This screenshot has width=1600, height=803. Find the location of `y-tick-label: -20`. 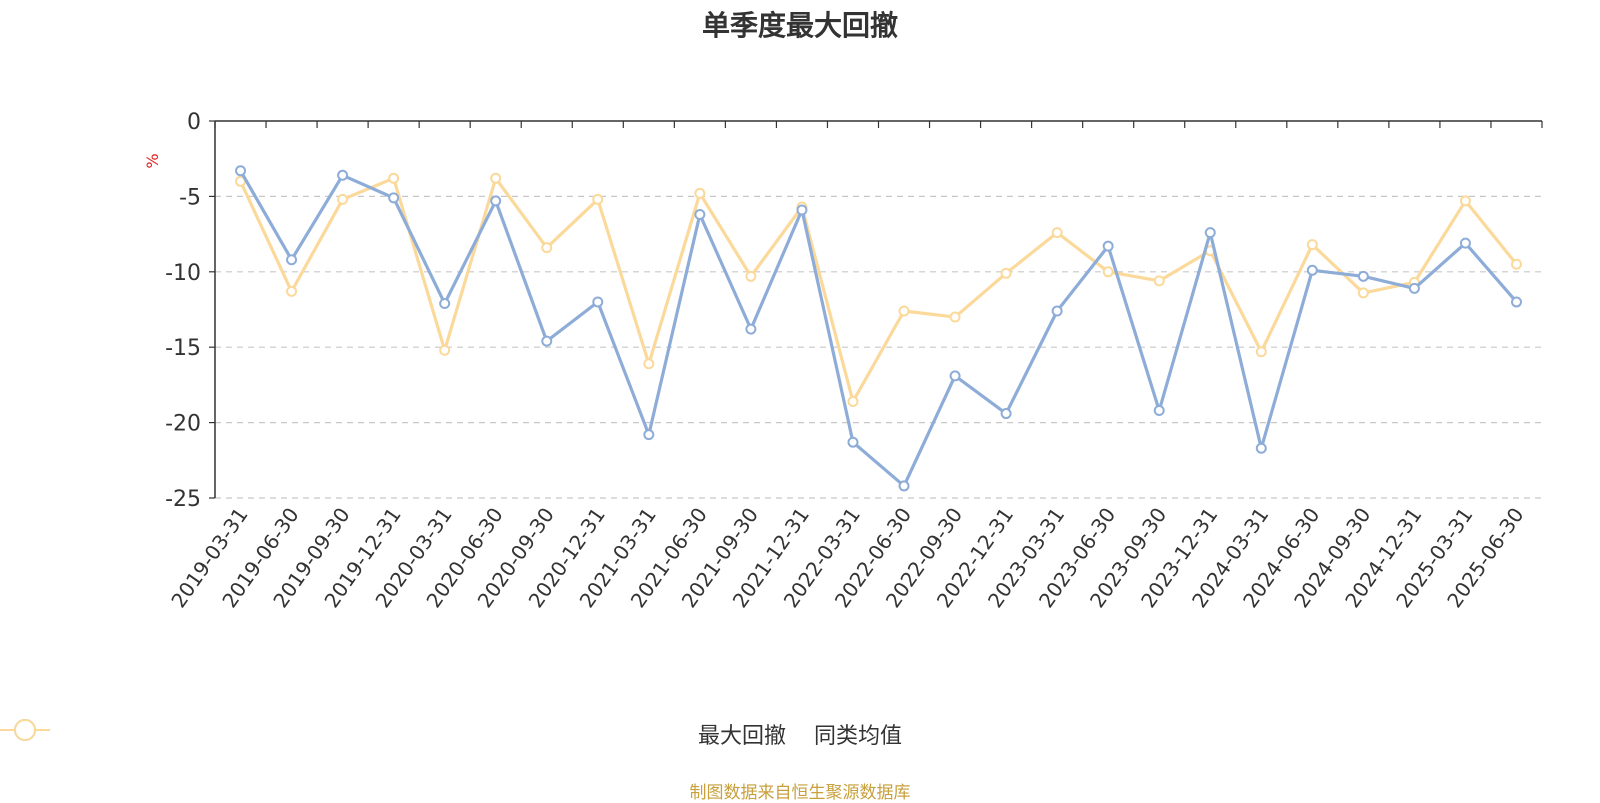

y-tick-label: -20 is located at coordinates (183, 424).